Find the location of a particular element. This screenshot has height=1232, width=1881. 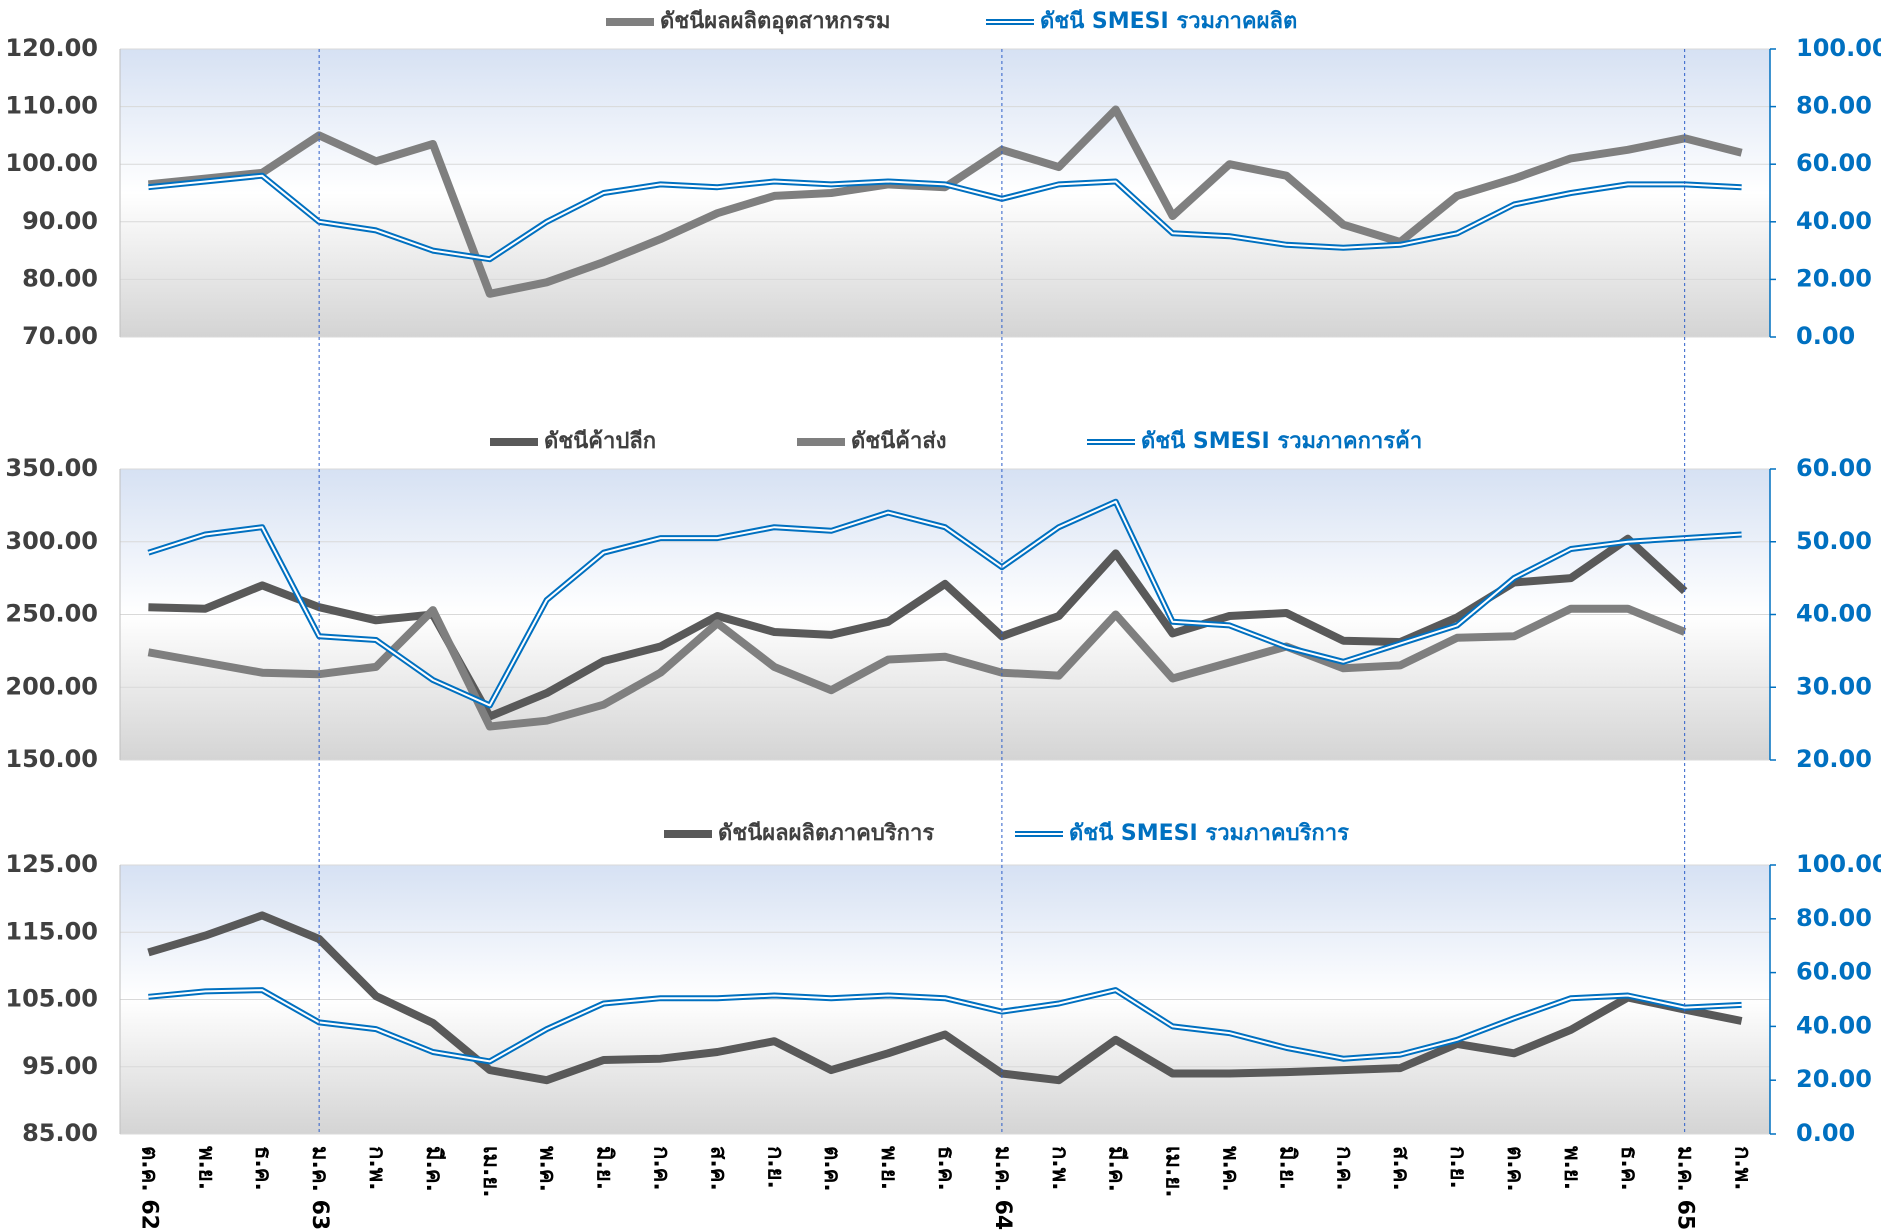

x-tick-label: ม.ค. 64 is located at coordinates (1002, 1188).